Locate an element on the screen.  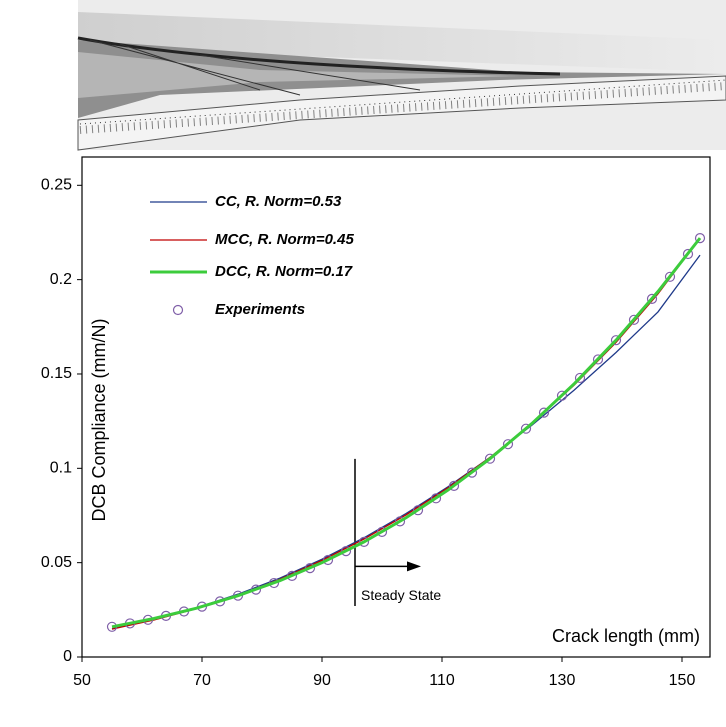
legend-swatch is located at coordinates (178, 310).